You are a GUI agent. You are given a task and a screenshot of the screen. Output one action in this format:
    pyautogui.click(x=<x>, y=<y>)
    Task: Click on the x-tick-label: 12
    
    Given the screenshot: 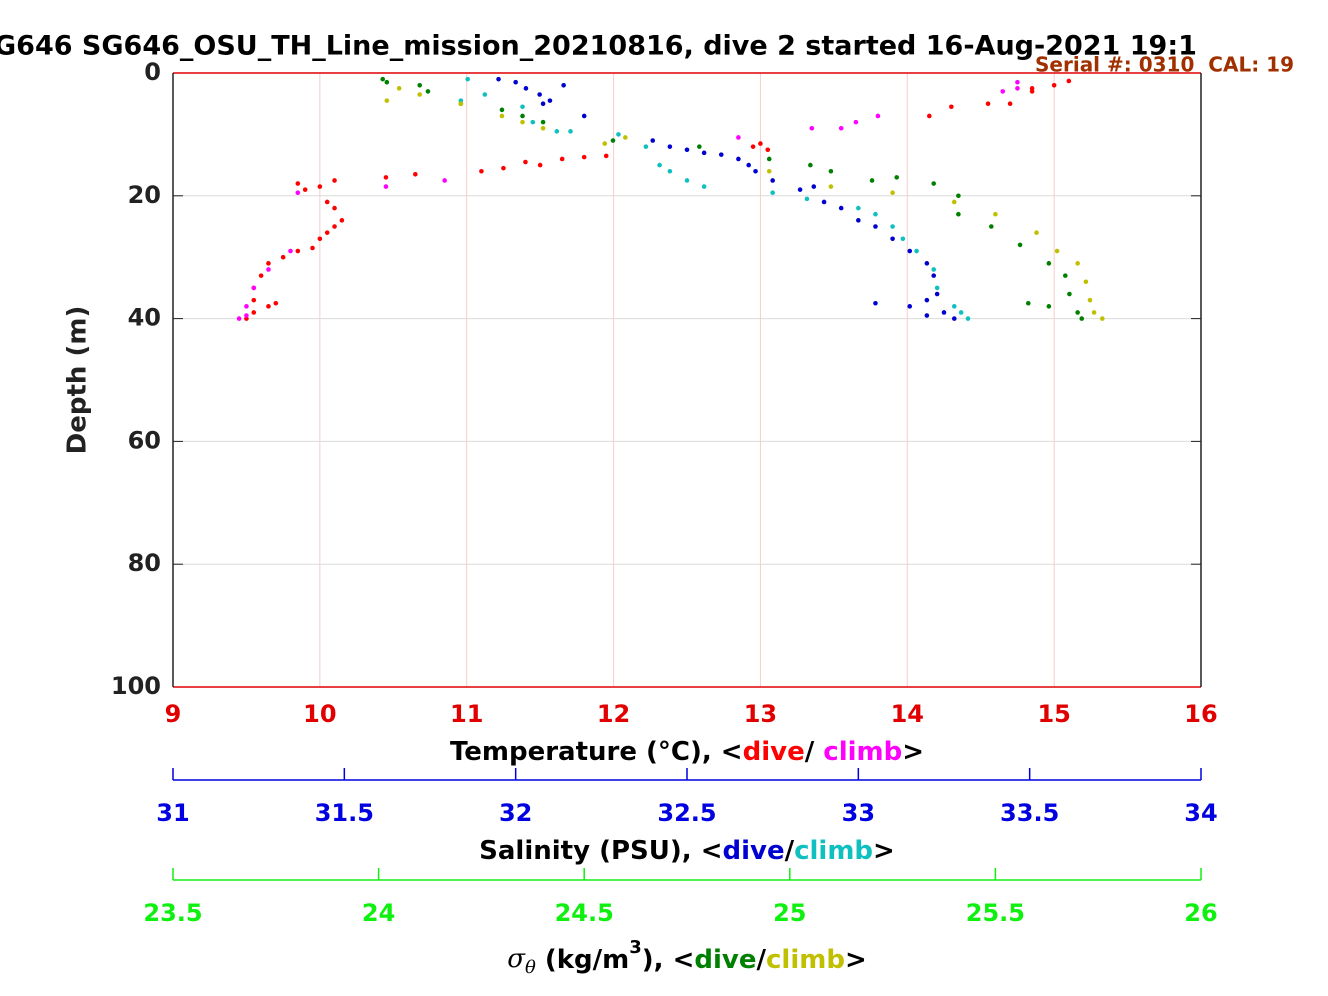 What is the action you would take?
    pyautogui.click(x=613, y=714)
    